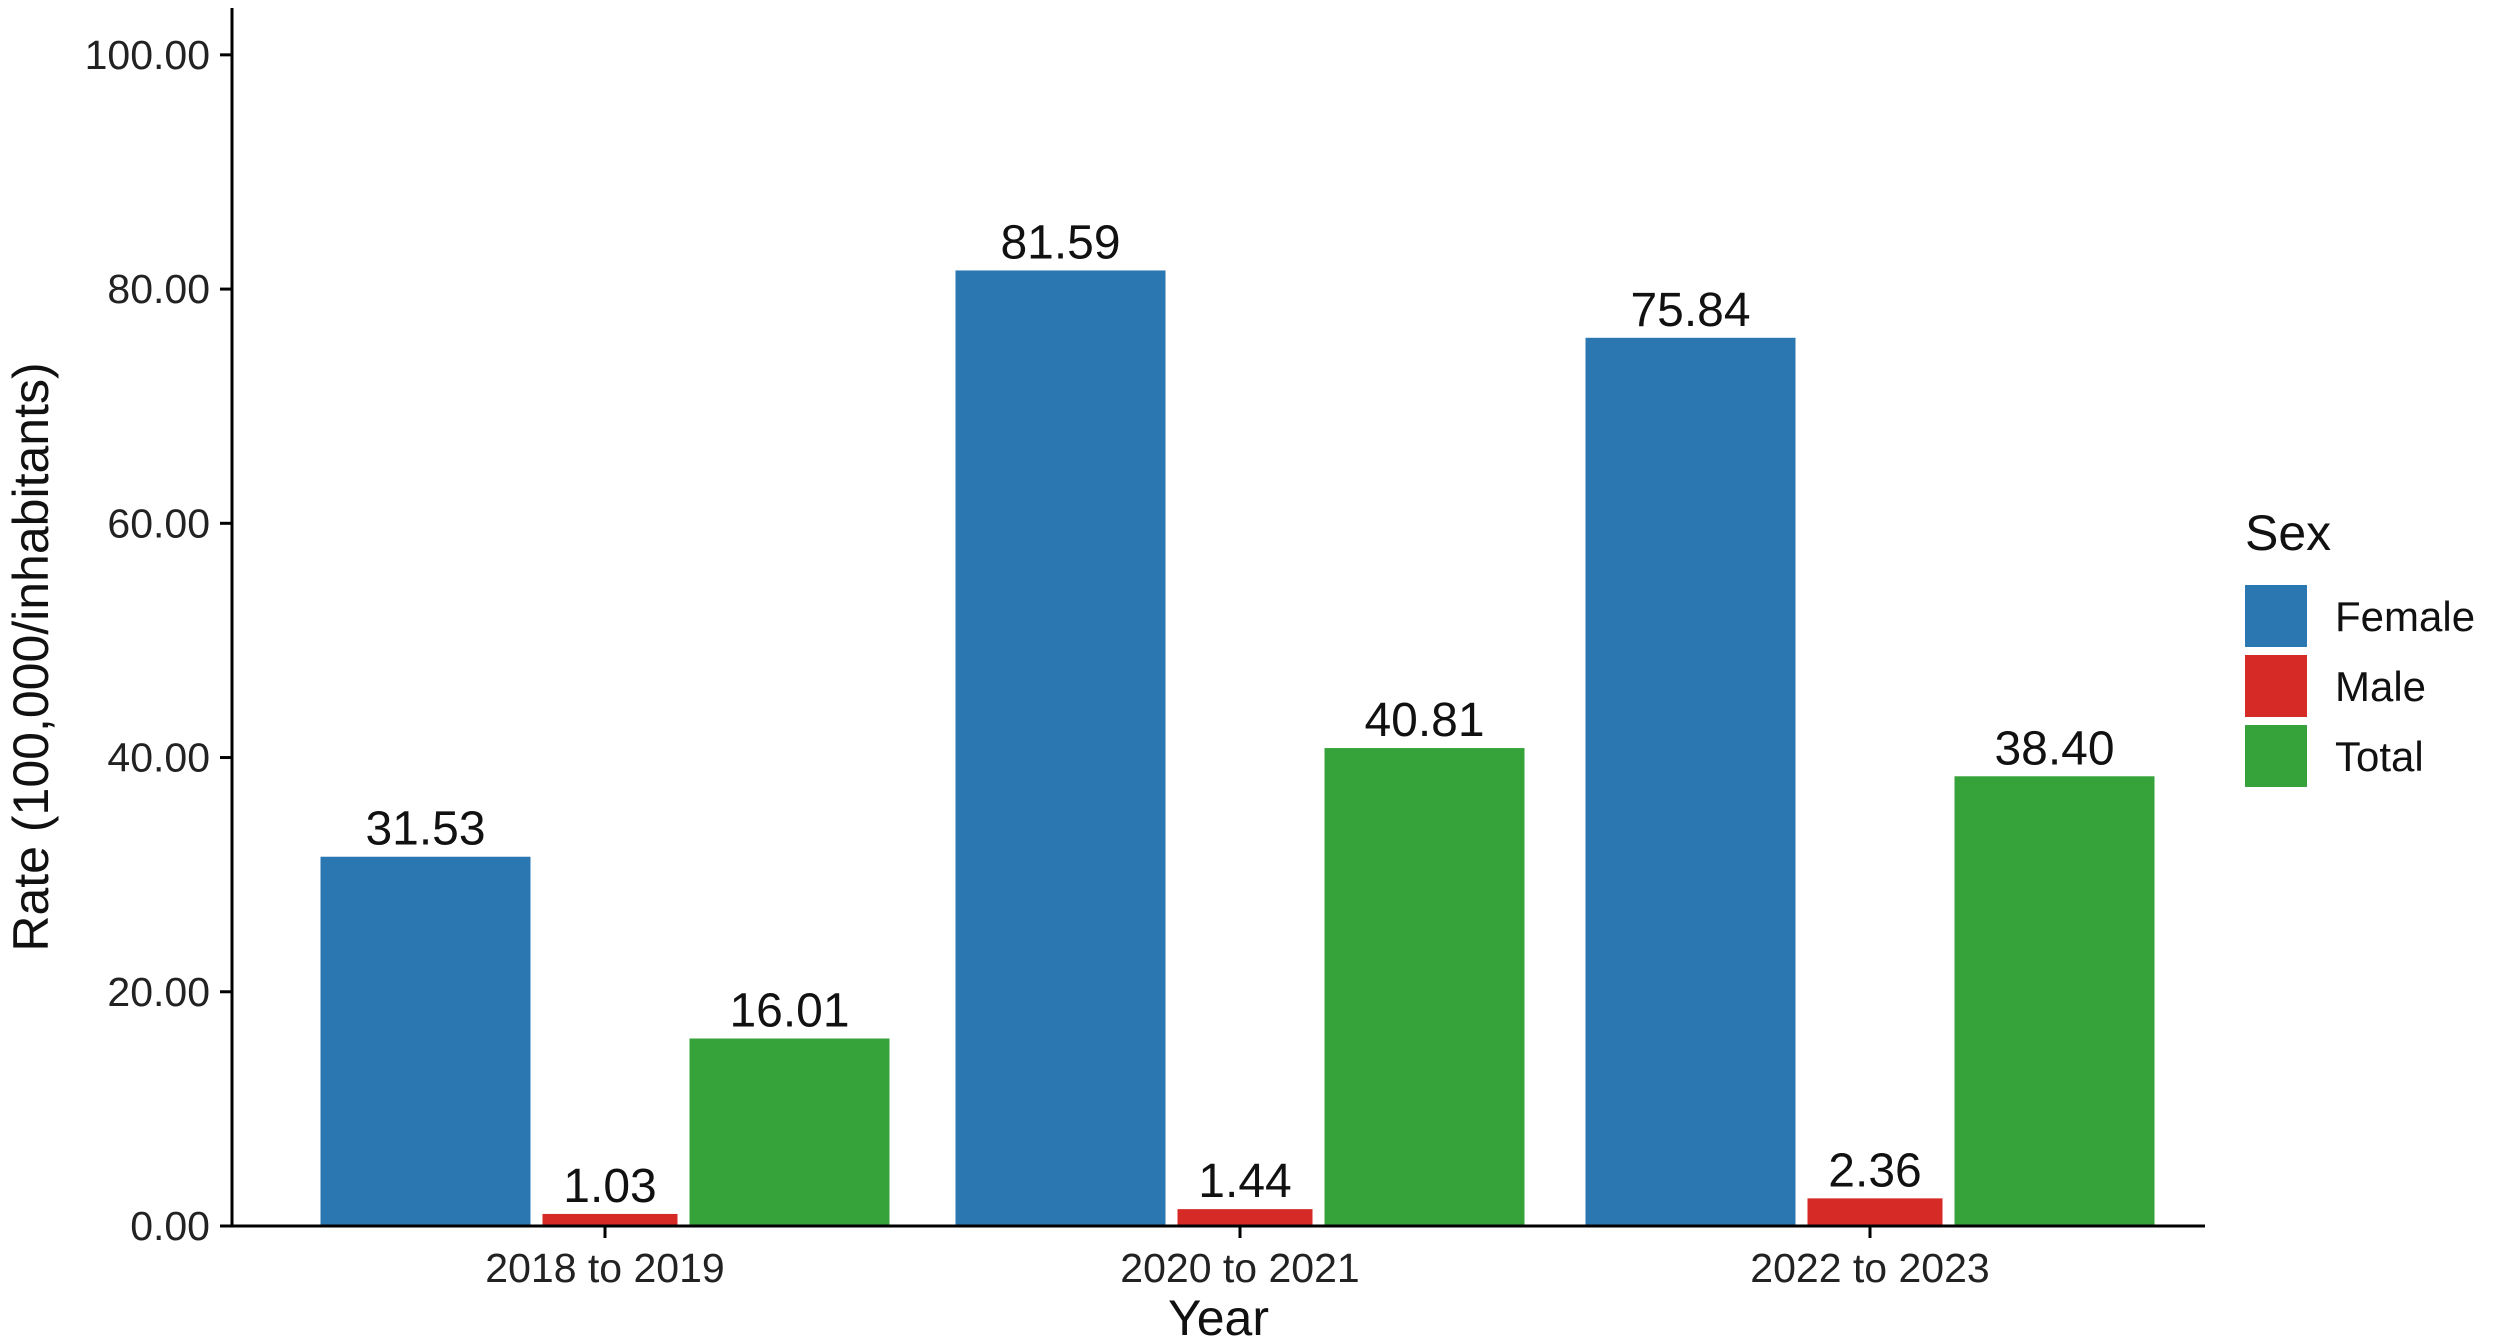 The height and width of the screenshot is (1340, 2500). What do you see at coordinates (147, 55) in the screenshot?
I see `y-tick-label: 100.00` at bounding box center [147, 55].